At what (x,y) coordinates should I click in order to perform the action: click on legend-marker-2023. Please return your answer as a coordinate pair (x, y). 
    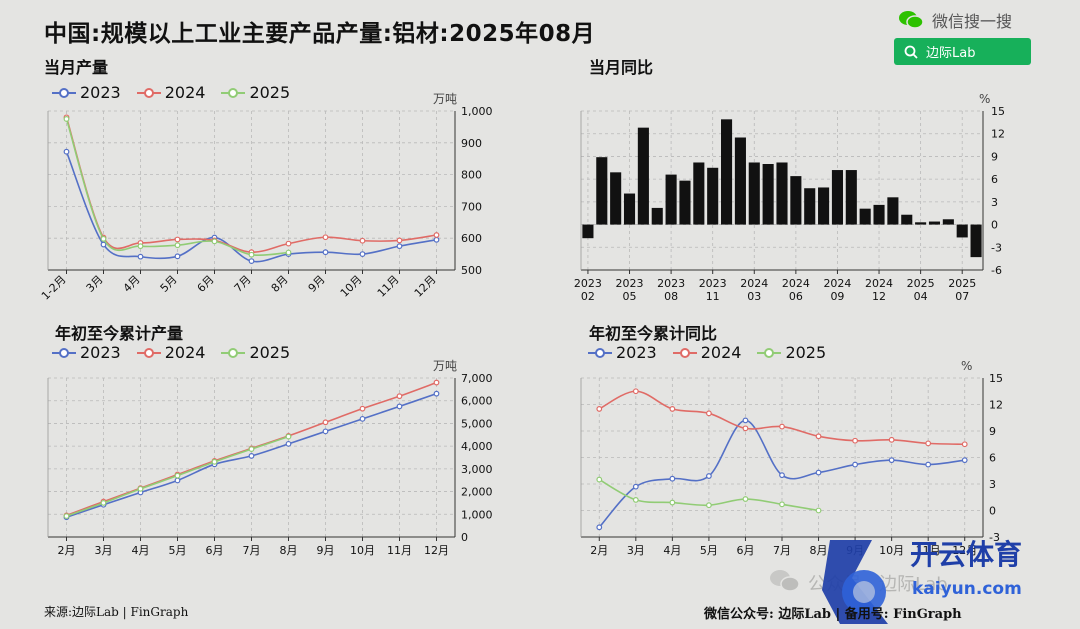
    Looking at the image, I should click on (64, 352).